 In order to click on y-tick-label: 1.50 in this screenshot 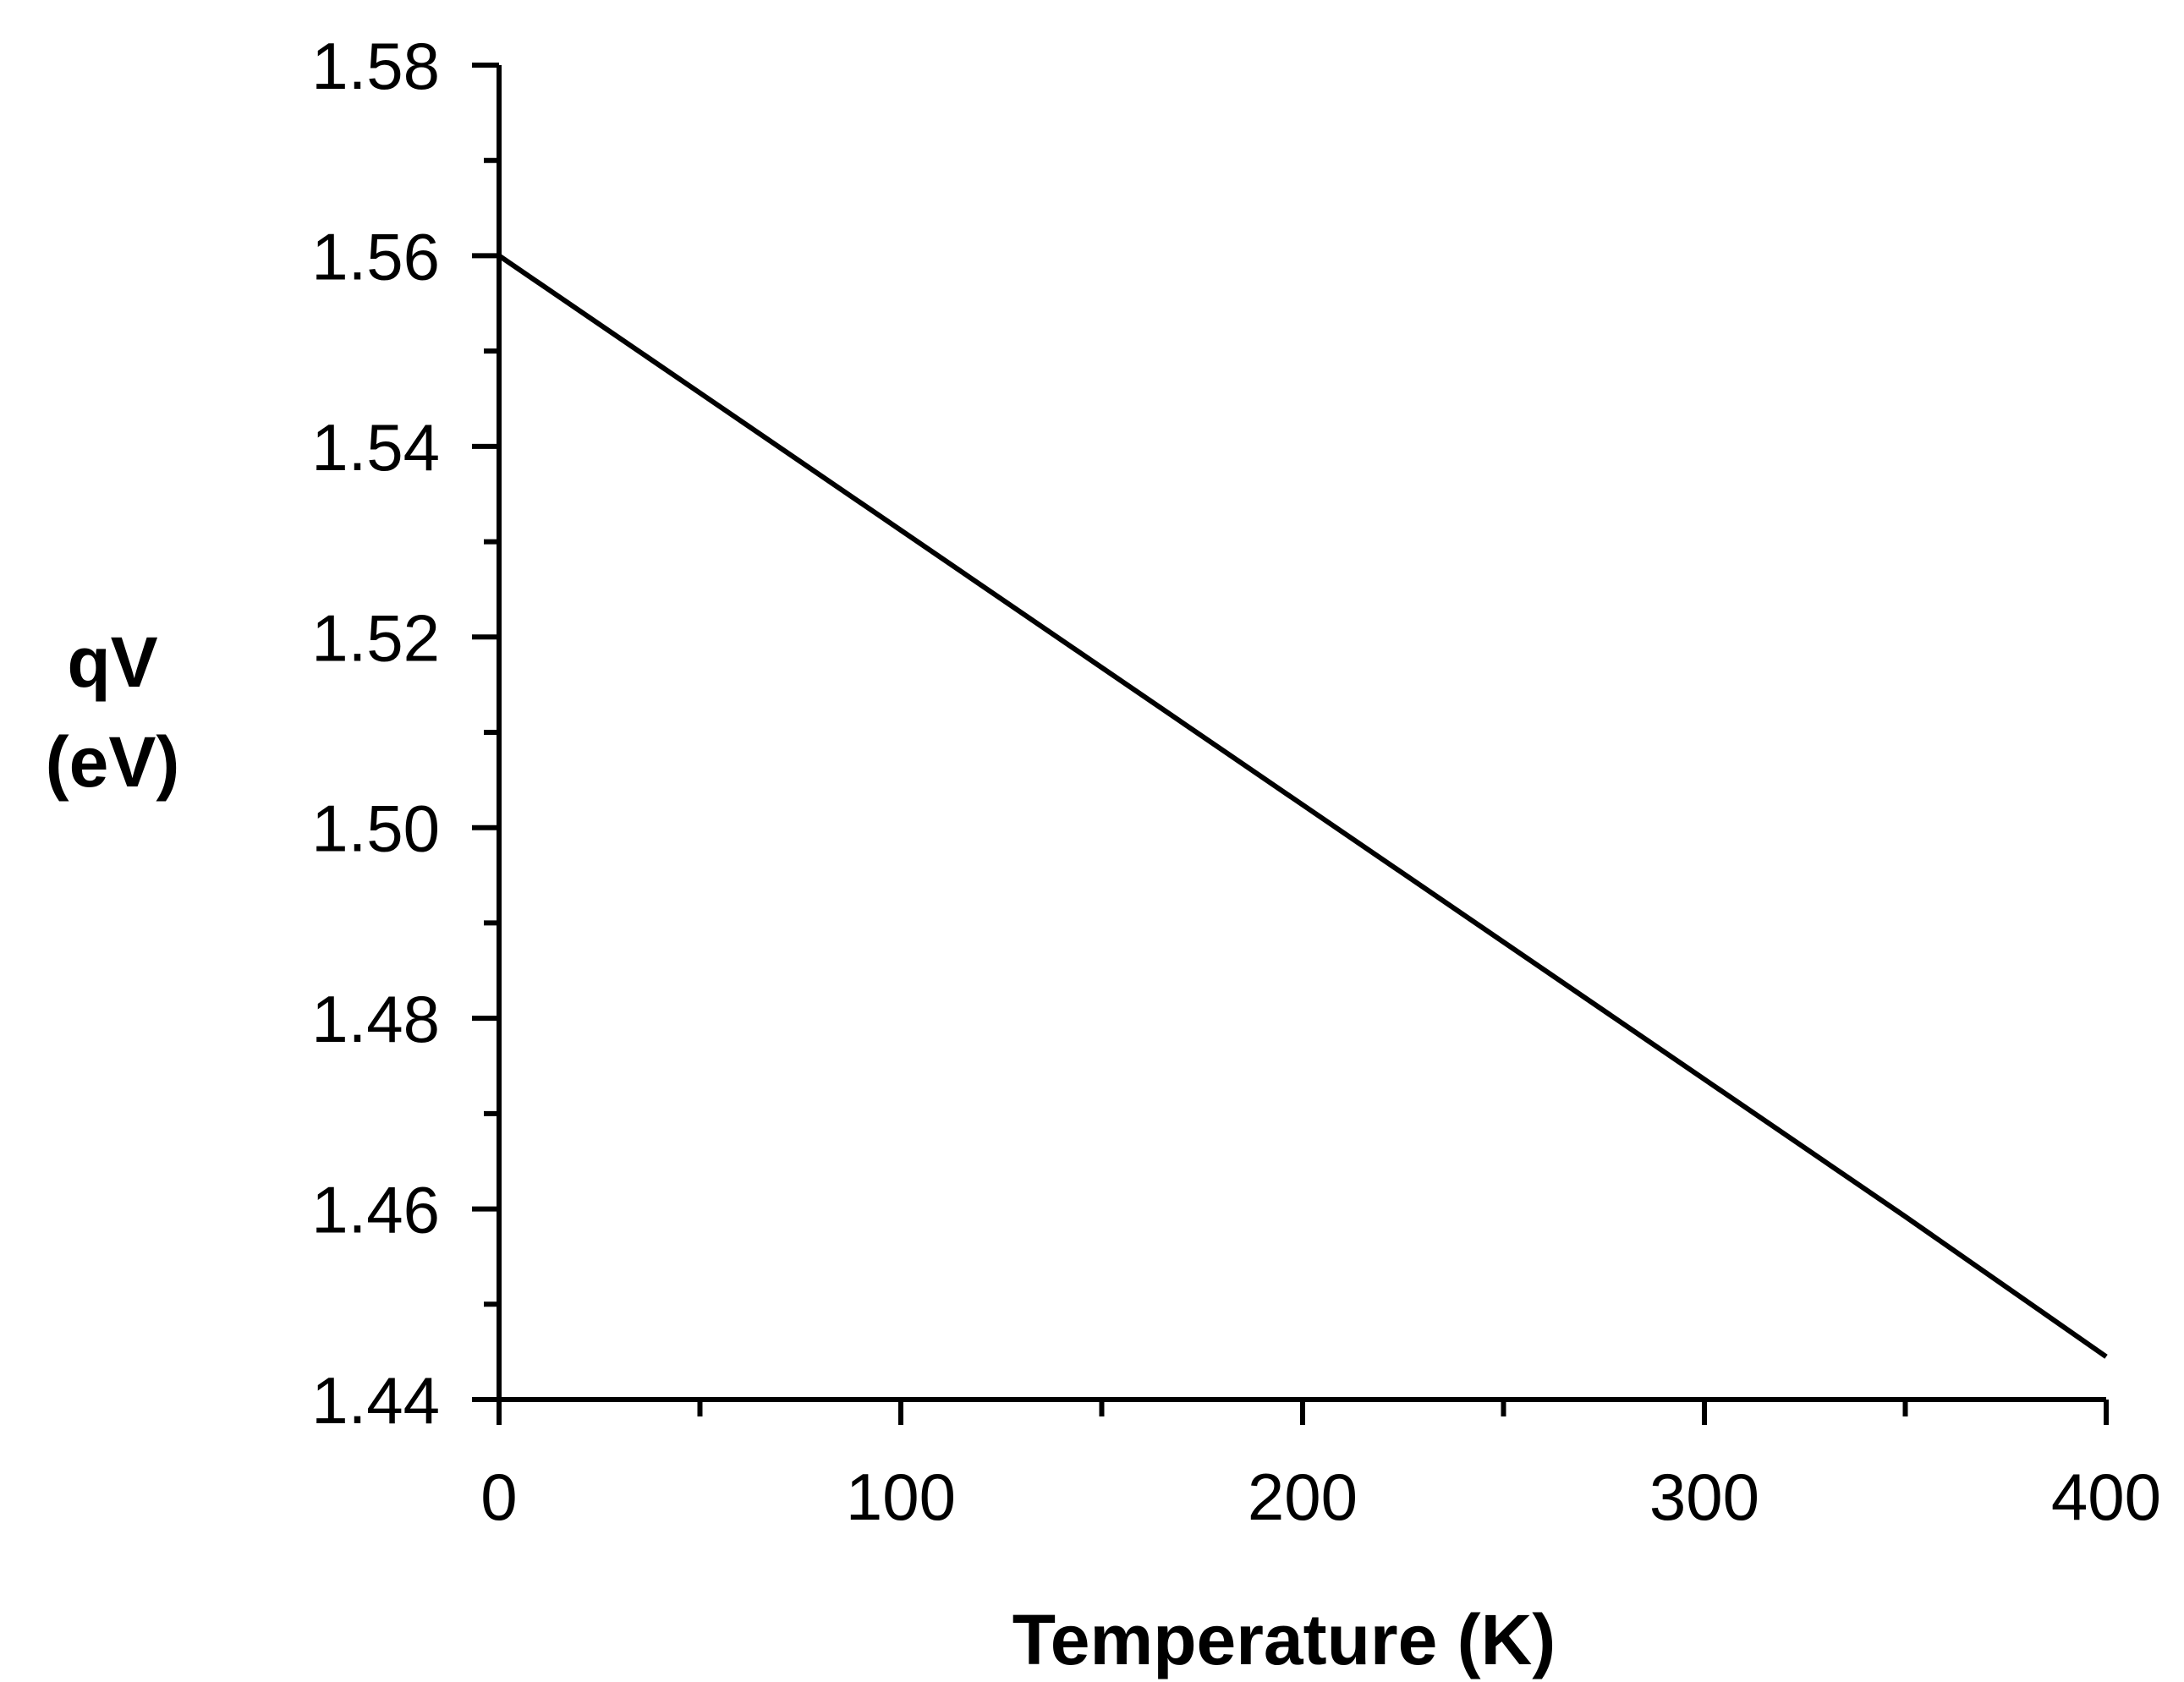, I will do `click(376, 829)`.